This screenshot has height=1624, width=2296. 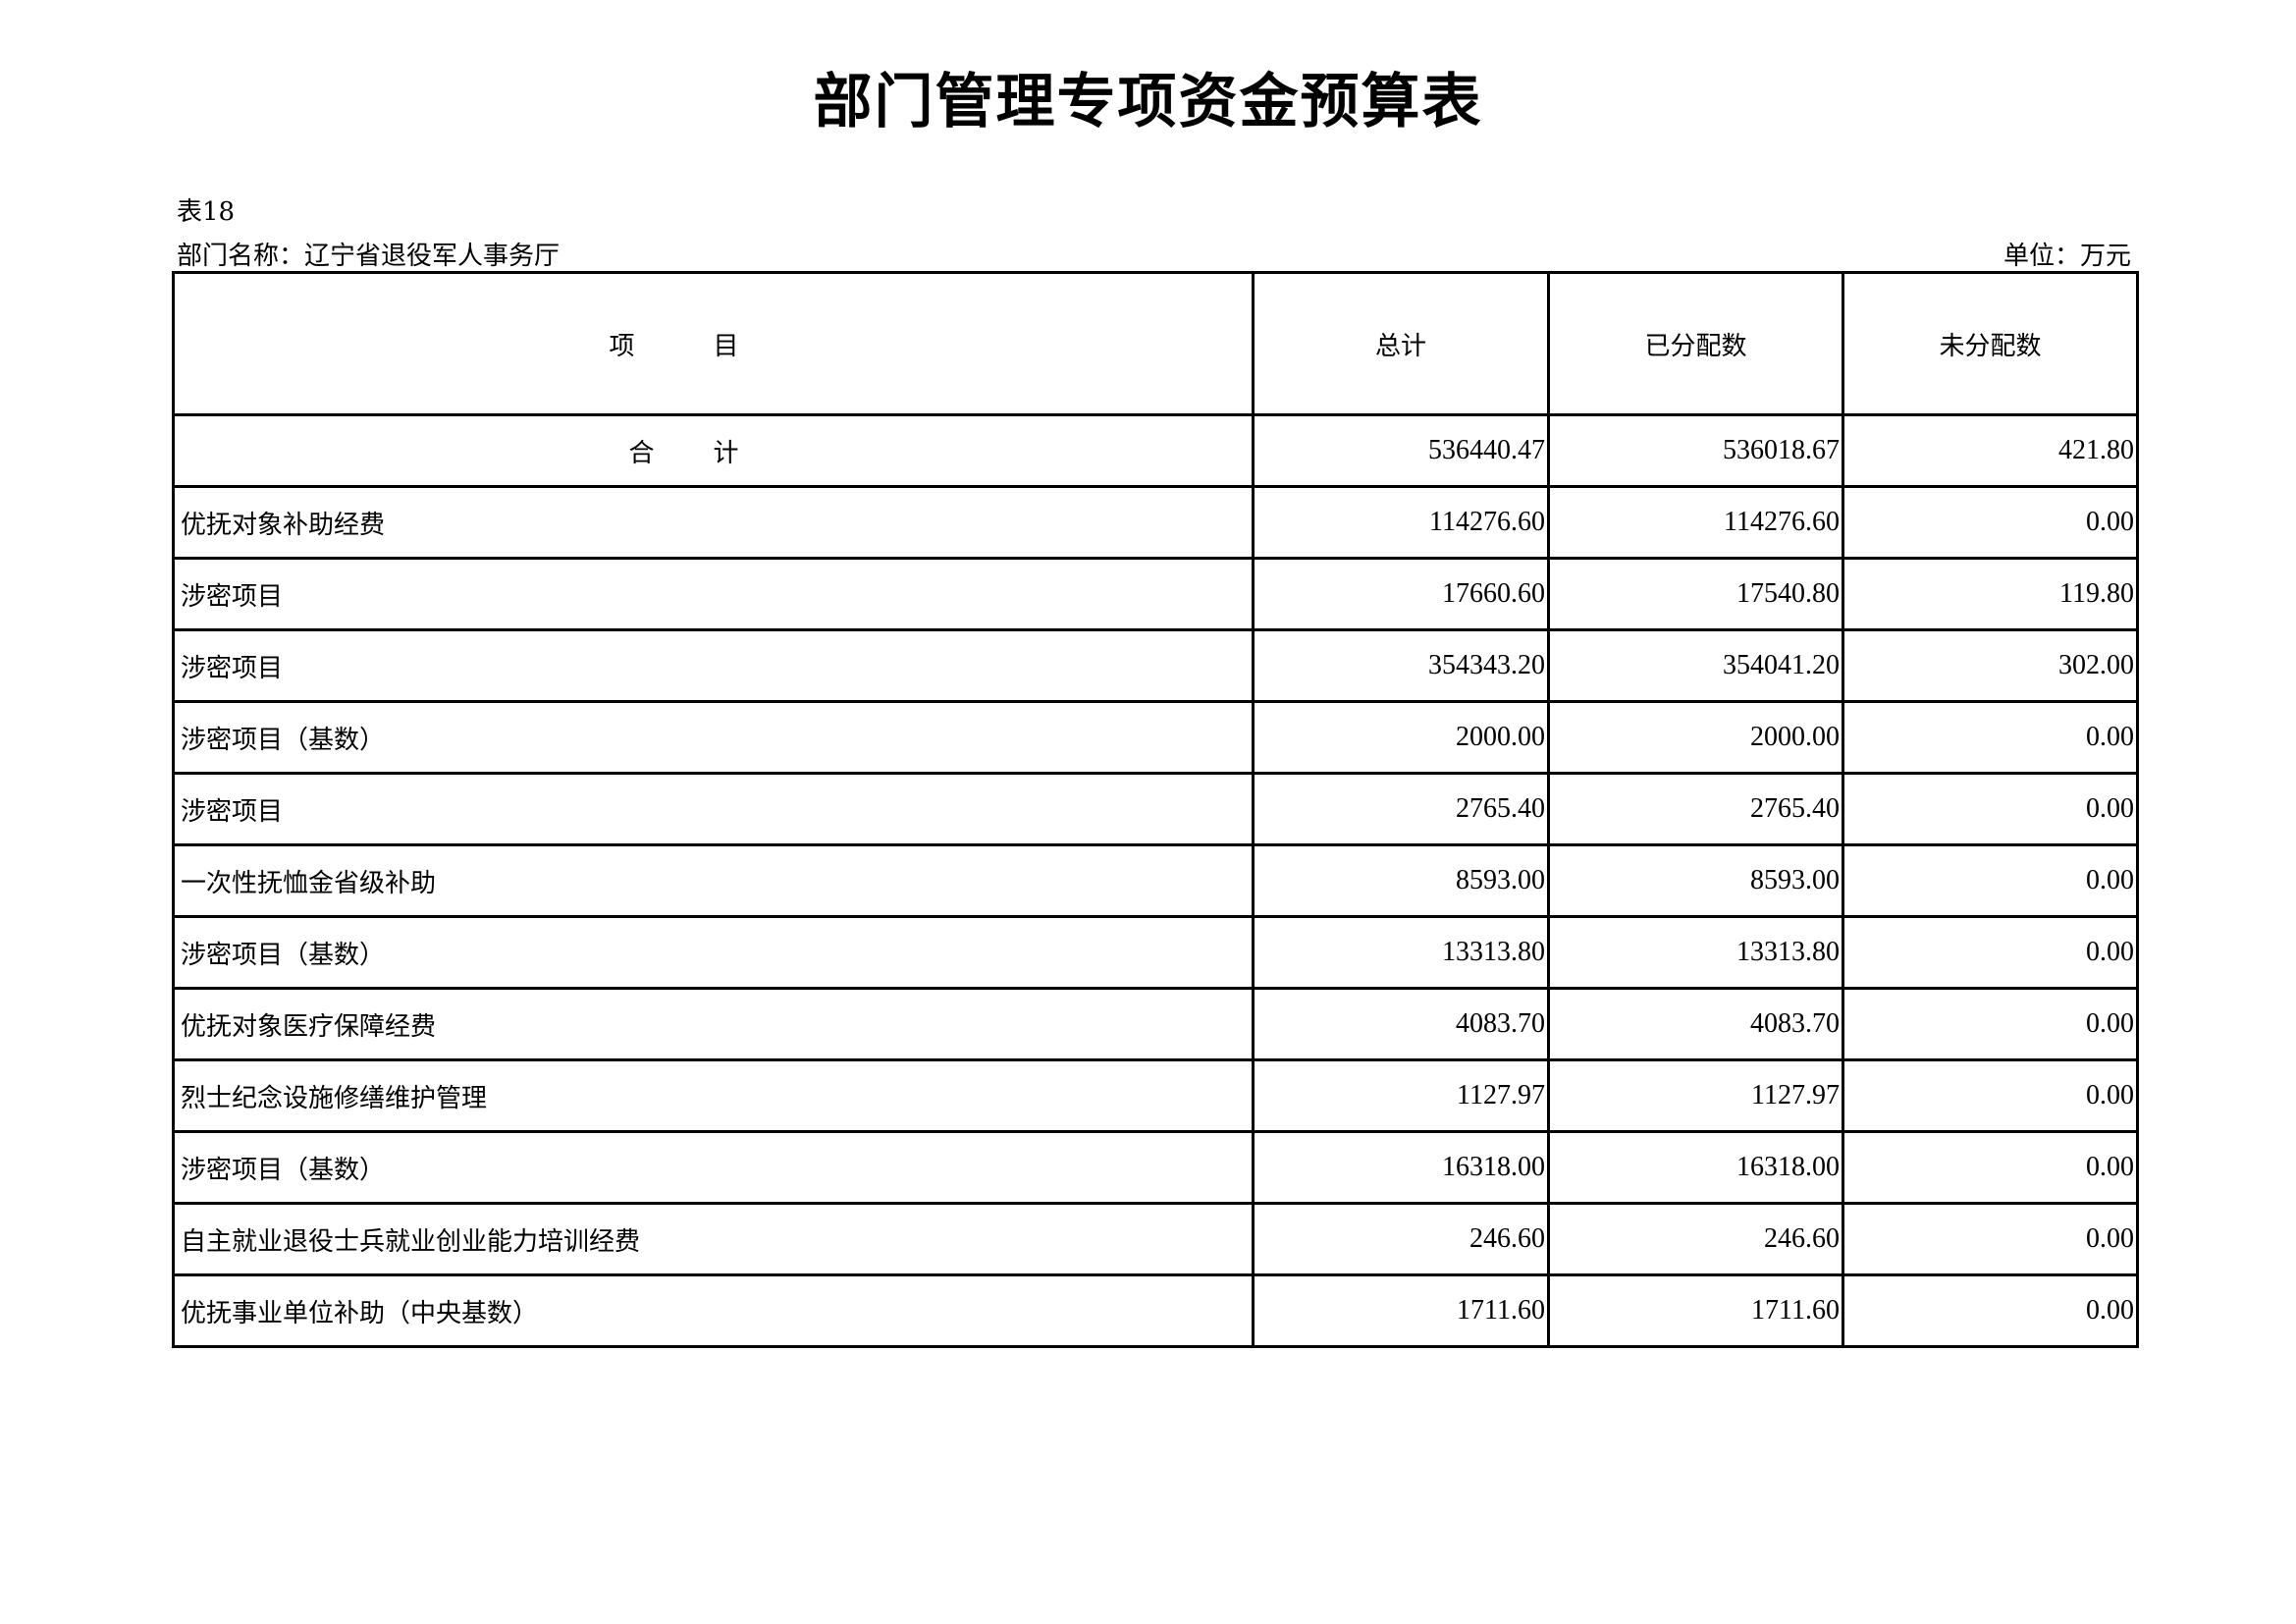 I want to click on table-row: 优抚对象医疗保障经费 4083.70 4083.70 0.00, so click(x=1155, y=1024).